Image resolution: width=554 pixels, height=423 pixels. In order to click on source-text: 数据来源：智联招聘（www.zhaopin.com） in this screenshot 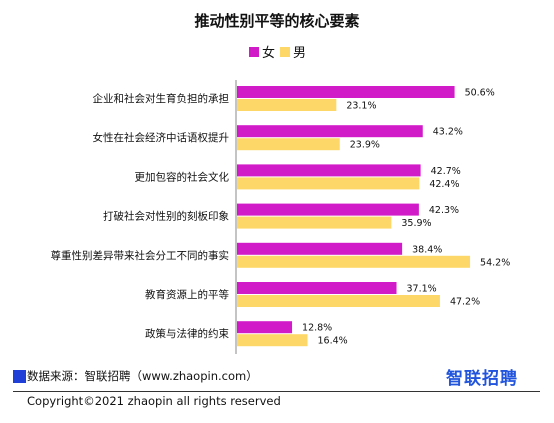, I will do `click(142, 376)`.